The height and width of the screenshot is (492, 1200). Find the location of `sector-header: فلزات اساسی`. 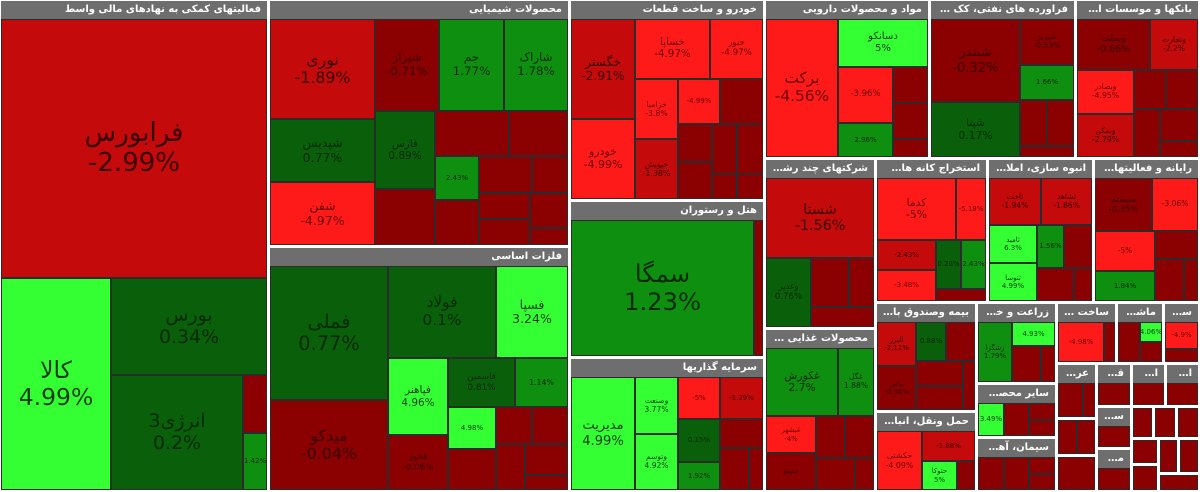

sector-header: فلزات اساسی is located at coordinates (419, 257).